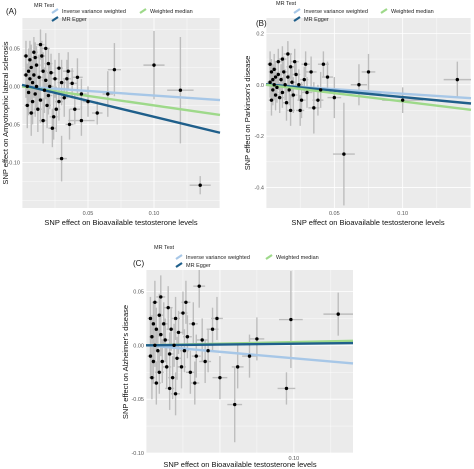 Image resolution: width=474 pixels, height=469 pixels. Describe the element at coordinates (55, 11) in the screenshot. I see `panel-a-legend-swatch-ivw` at that location.